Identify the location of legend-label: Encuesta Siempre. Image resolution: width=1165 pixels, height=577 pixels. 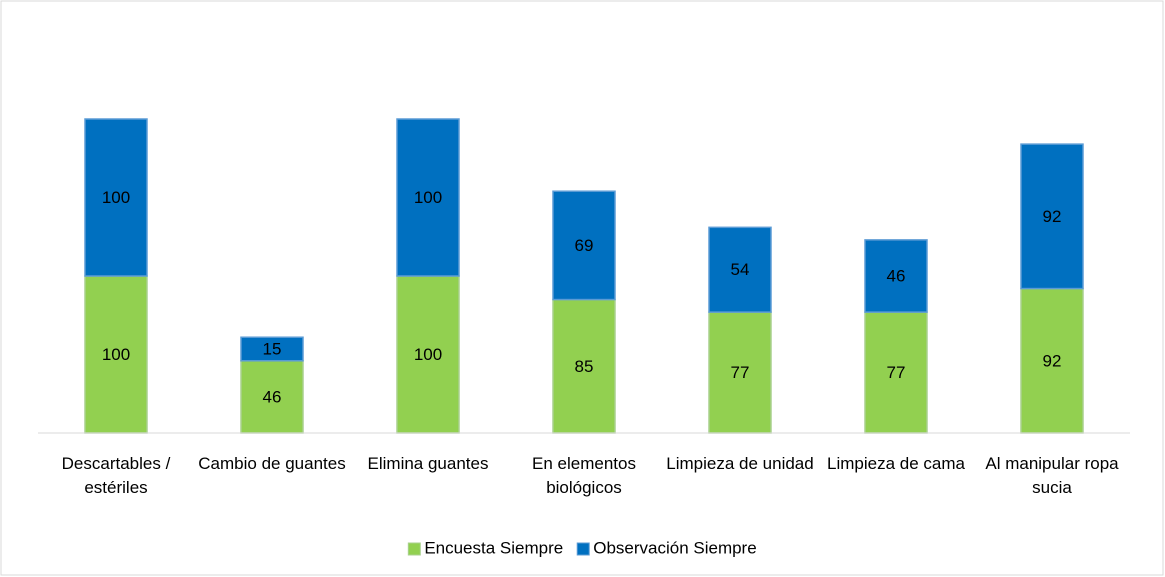
(493, 547).